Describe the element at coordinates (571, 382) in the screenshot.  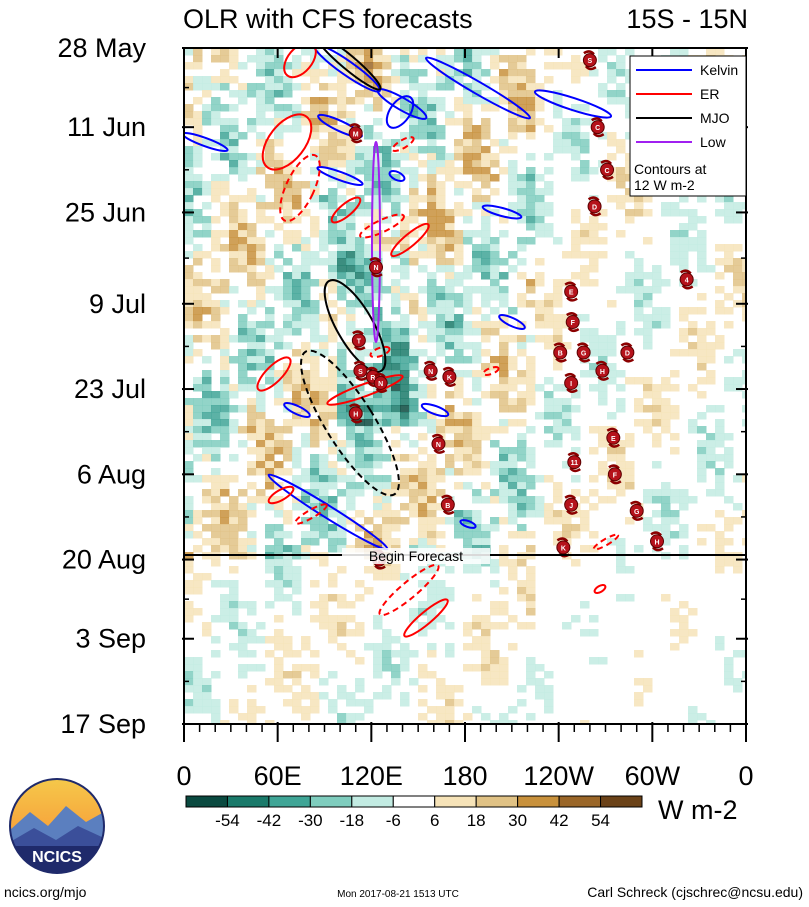
I see `storm-marker: I` at that location.